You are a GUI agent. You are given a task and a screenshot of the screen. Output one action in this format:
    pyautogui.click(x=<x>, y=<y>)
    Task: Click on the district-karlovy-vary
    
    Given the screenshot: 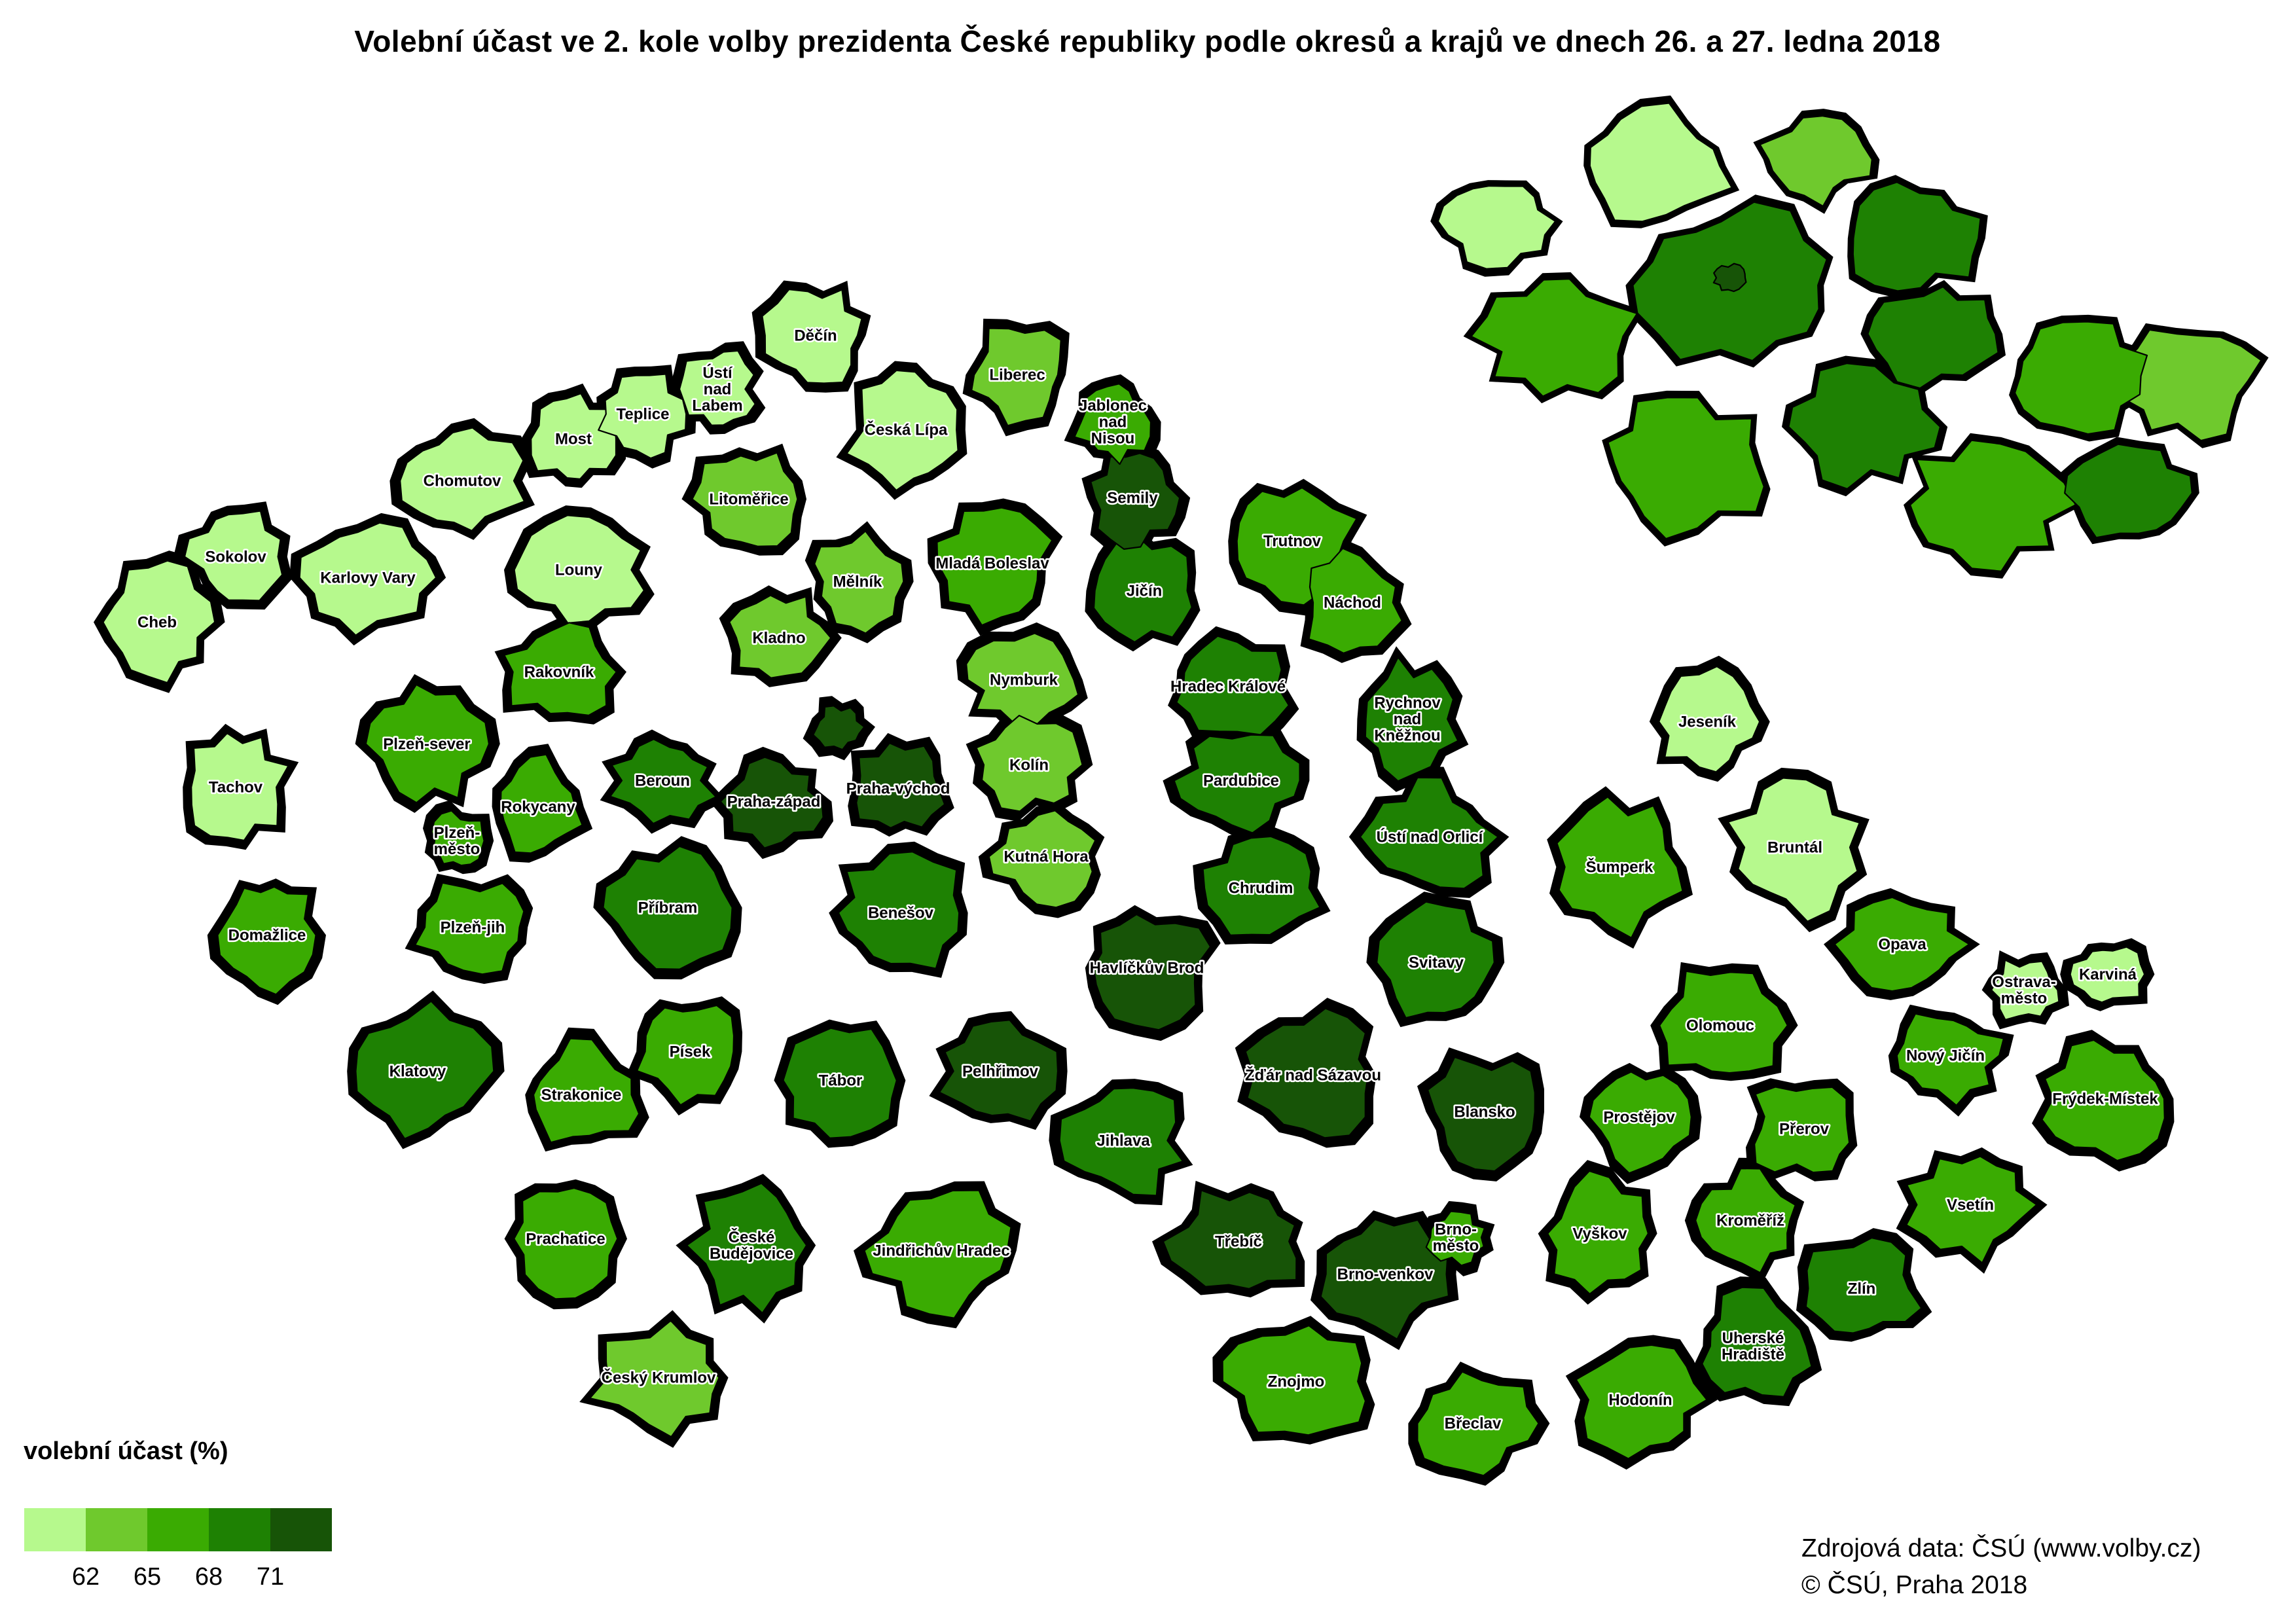 What is the action you would take?
    pyautogui.click(x=367, y=579)
    